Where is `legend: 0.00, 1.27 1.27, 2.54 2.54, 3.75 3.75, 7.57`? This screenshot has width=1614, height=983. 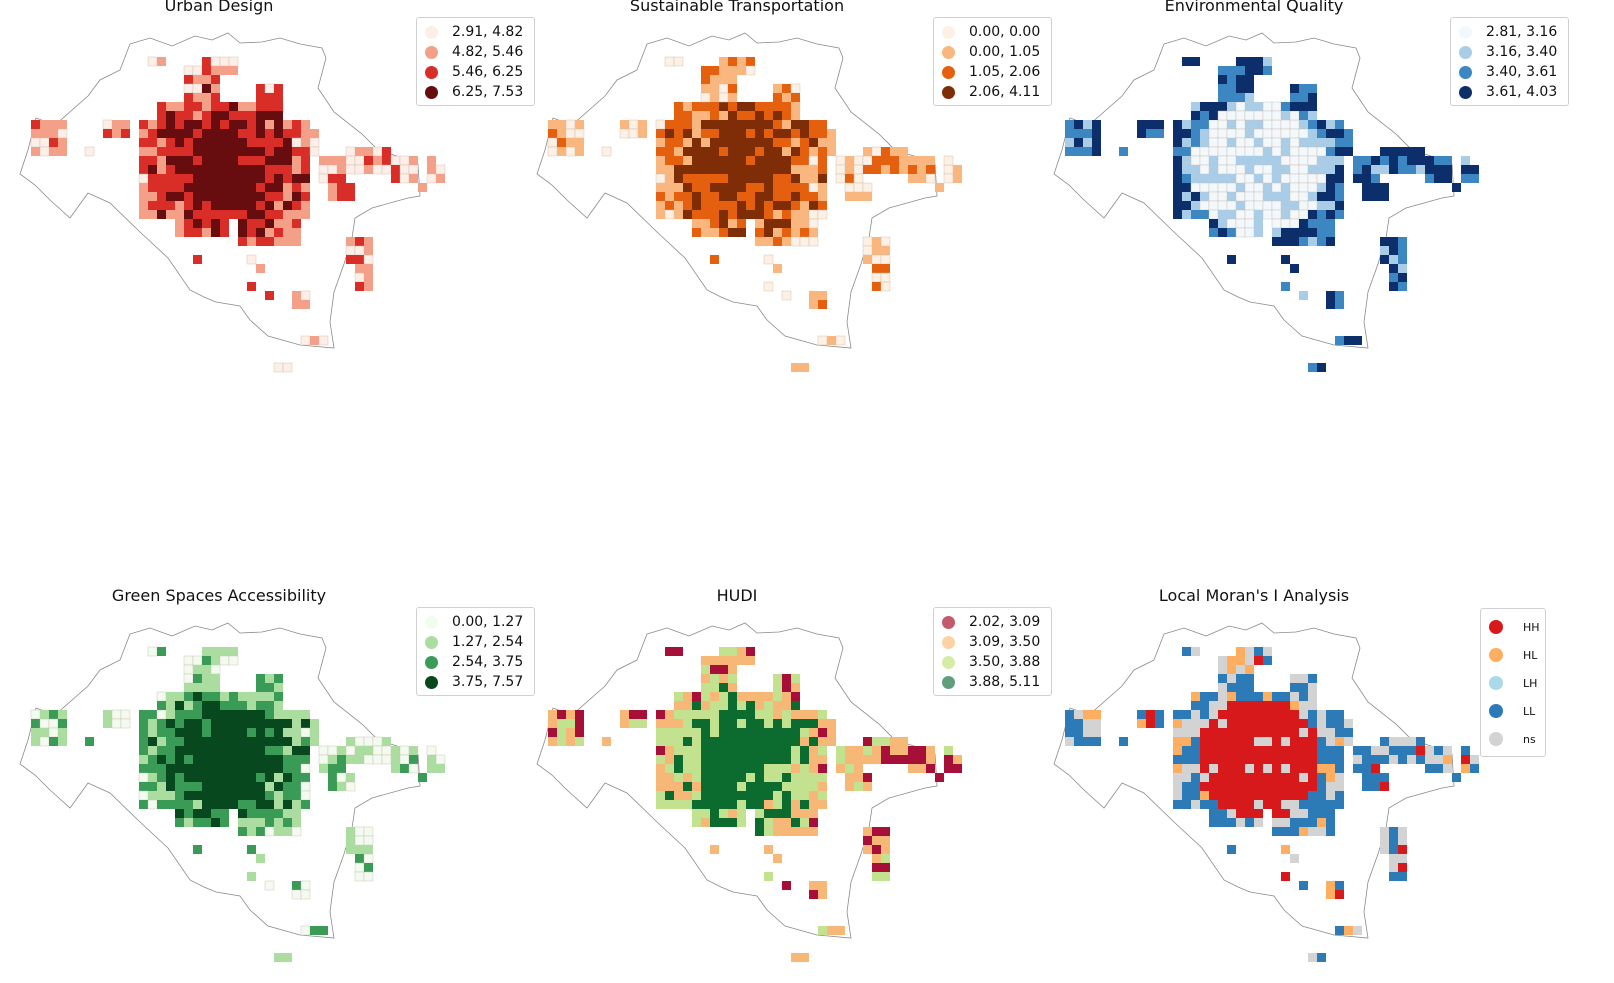 legend: 0.00, 1.27 1.27, 2.54 2.54, 3.75 3.75, 7.57 is located at coordinates (475, 651).